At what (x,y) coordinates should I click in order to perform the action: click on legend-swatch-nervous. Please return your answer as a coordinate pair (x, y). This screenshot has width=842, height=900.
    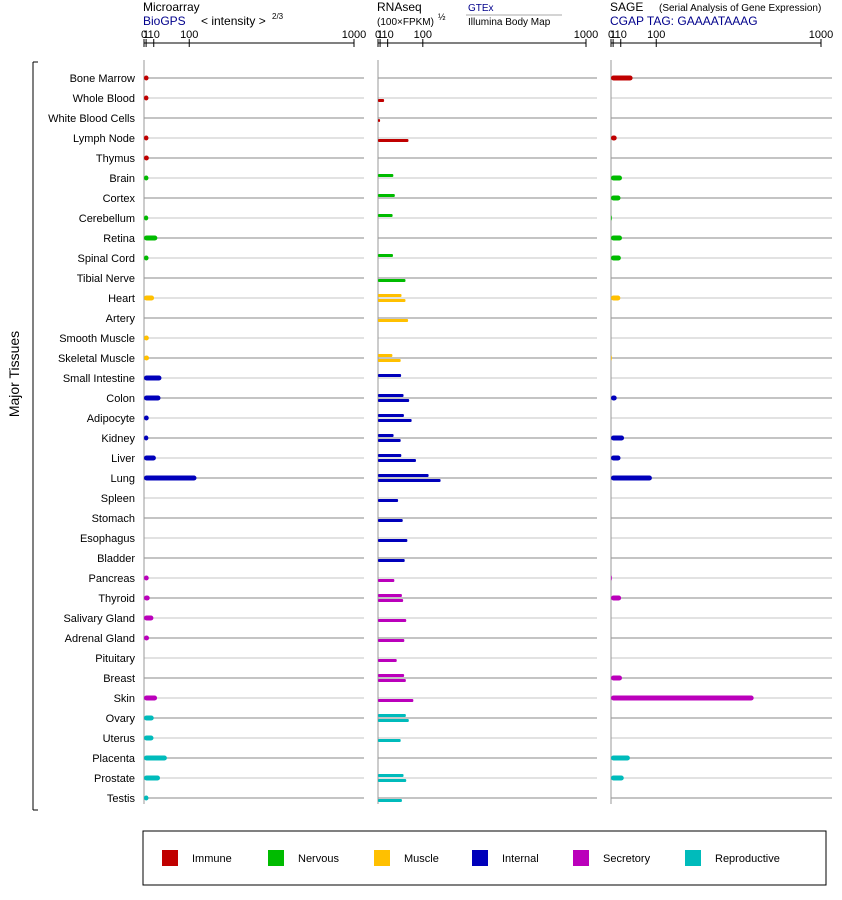
    Looking at the image, I should click on (276, 858).